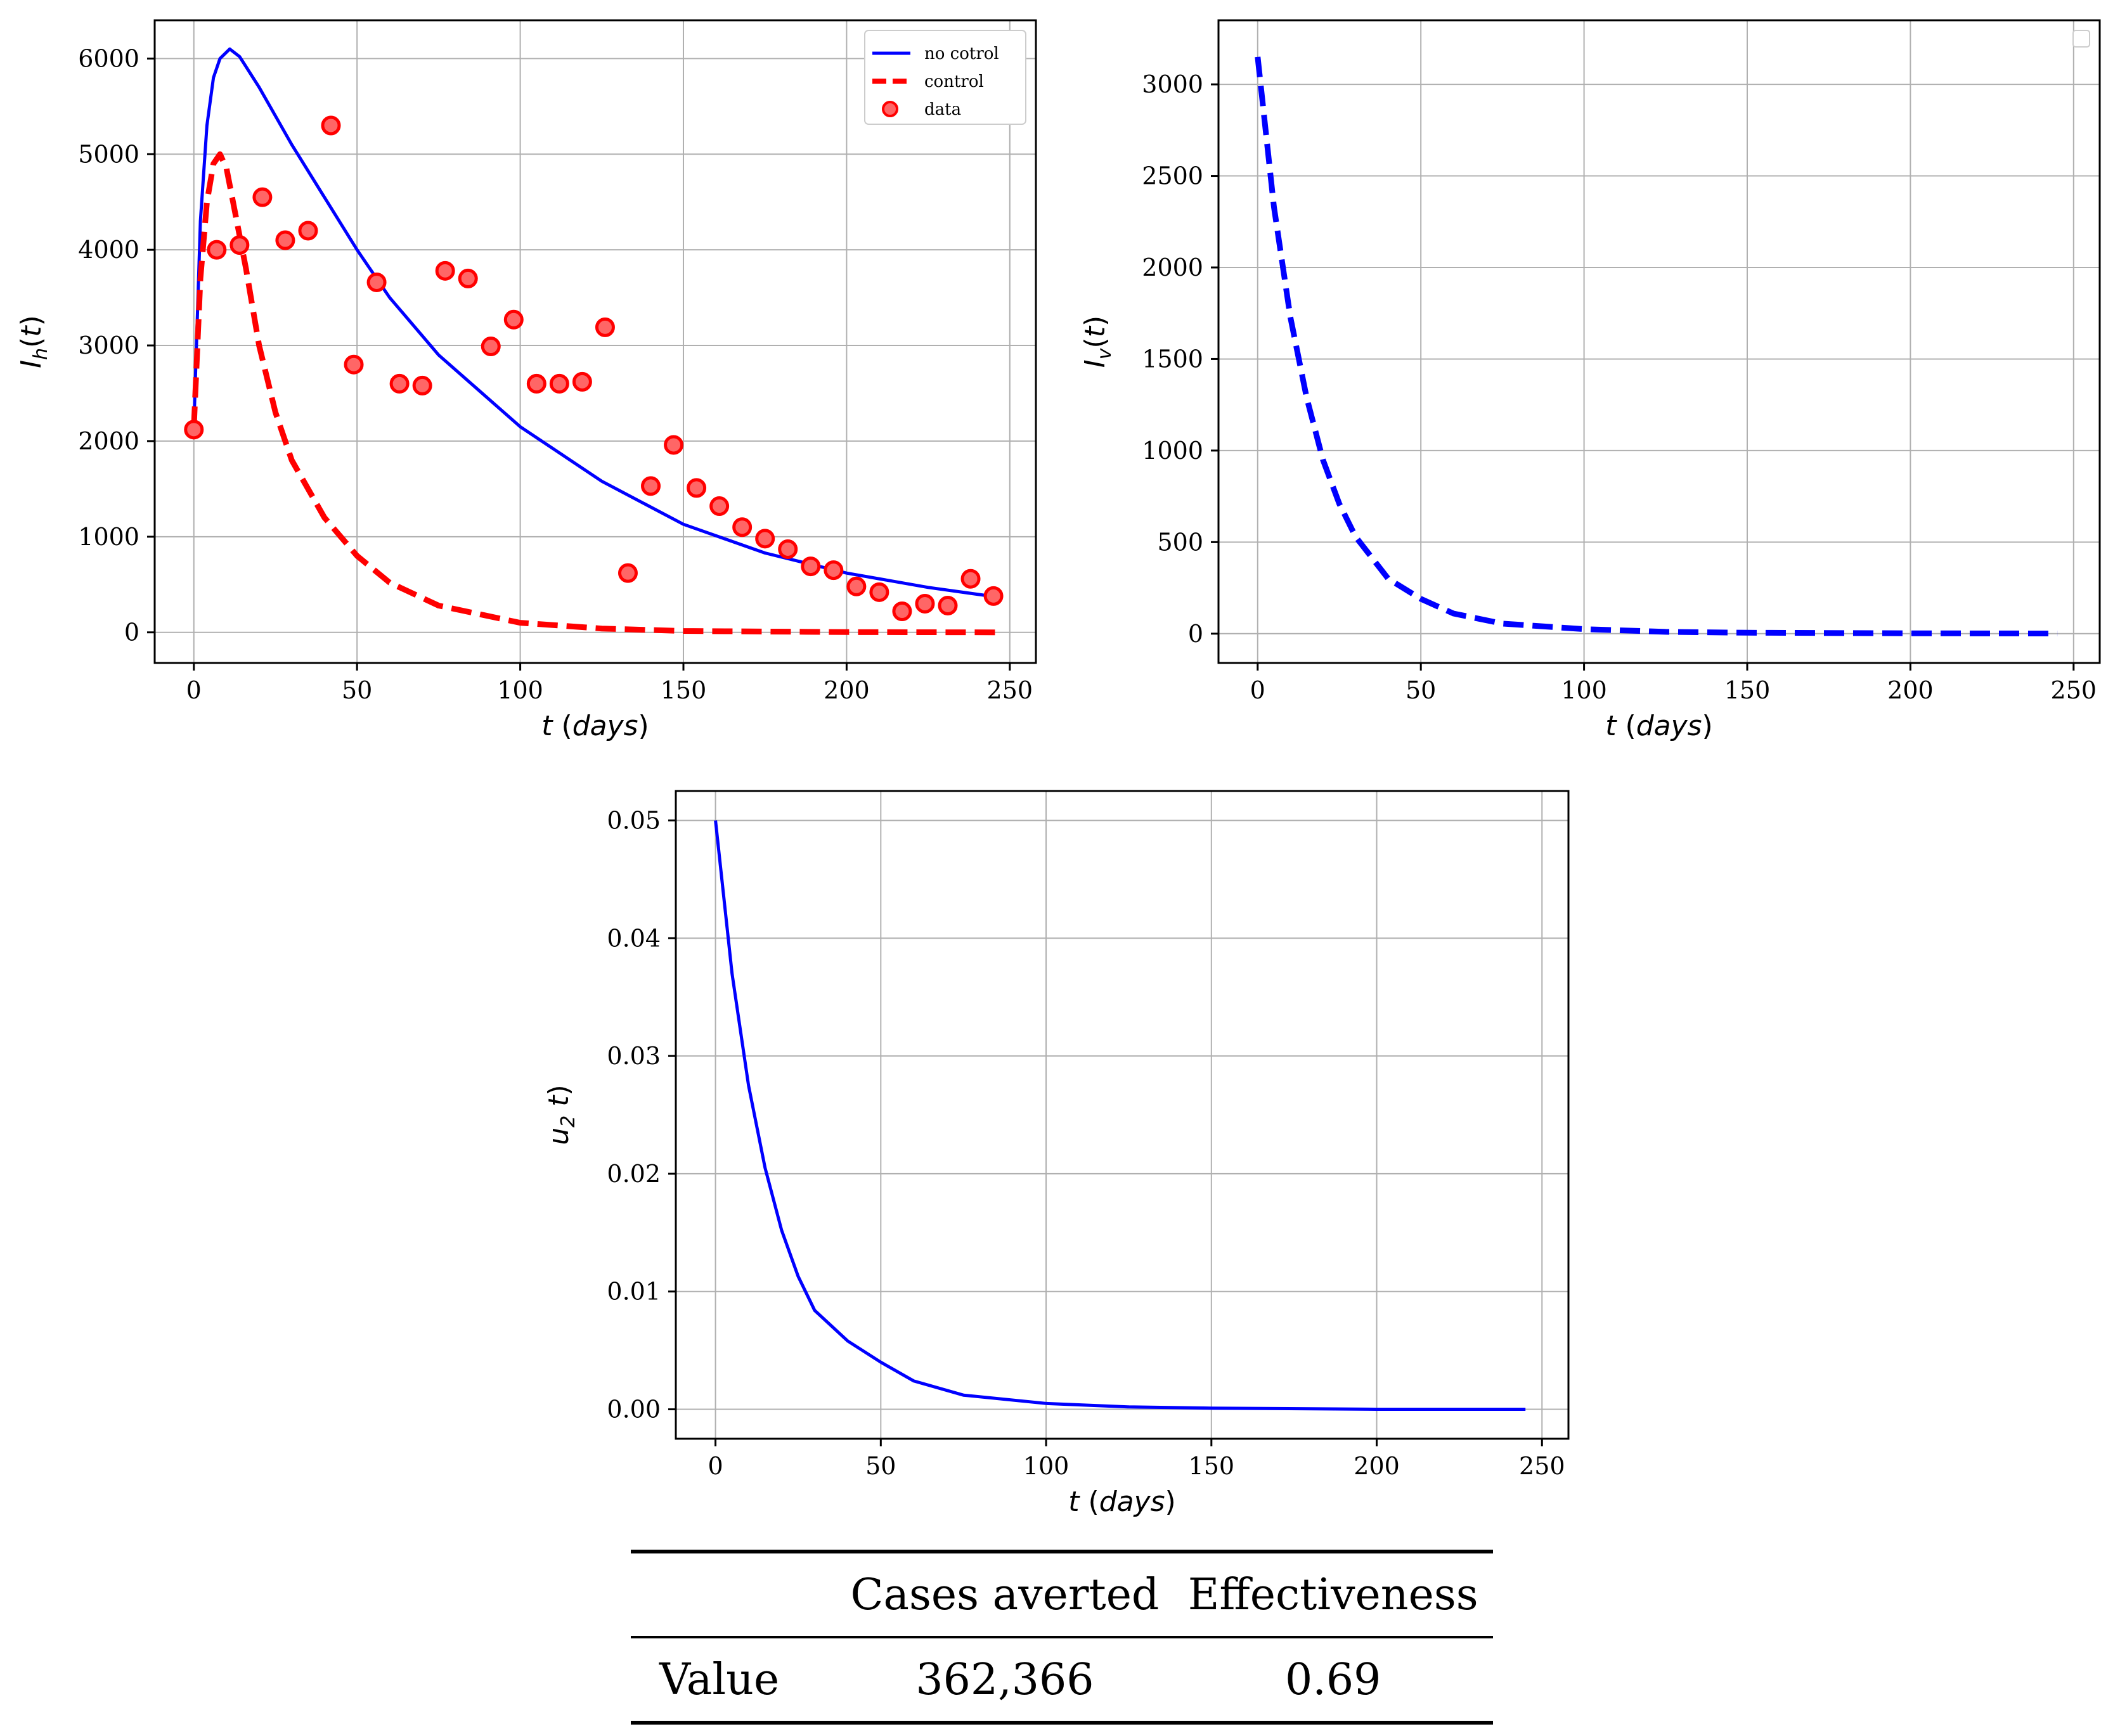 The width and height of the screenshot is (2120, 1736). I want to click on y-axis-label-var: u, so click(559, 1136).